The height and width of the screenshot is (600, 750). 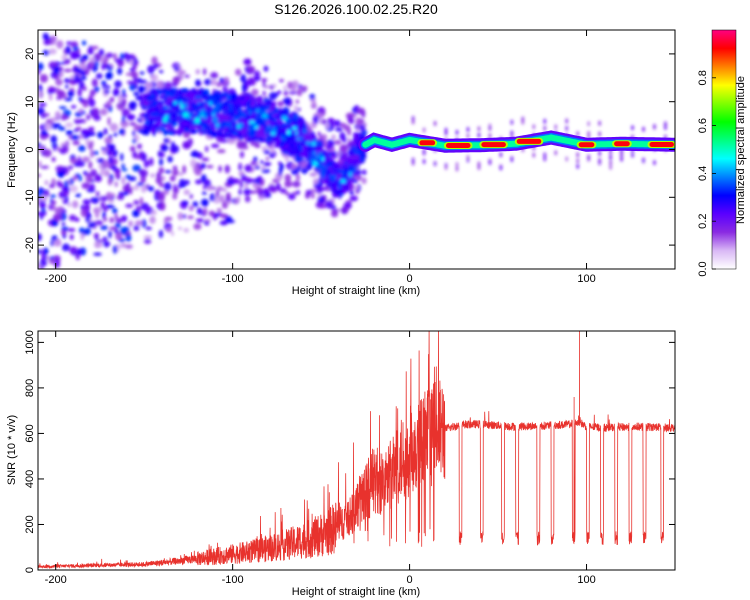 What do you see at coordinates (410, 279) in the screenshot?
I see `spectrogram-xtick-label: 0` at bounding box center [410, 279].